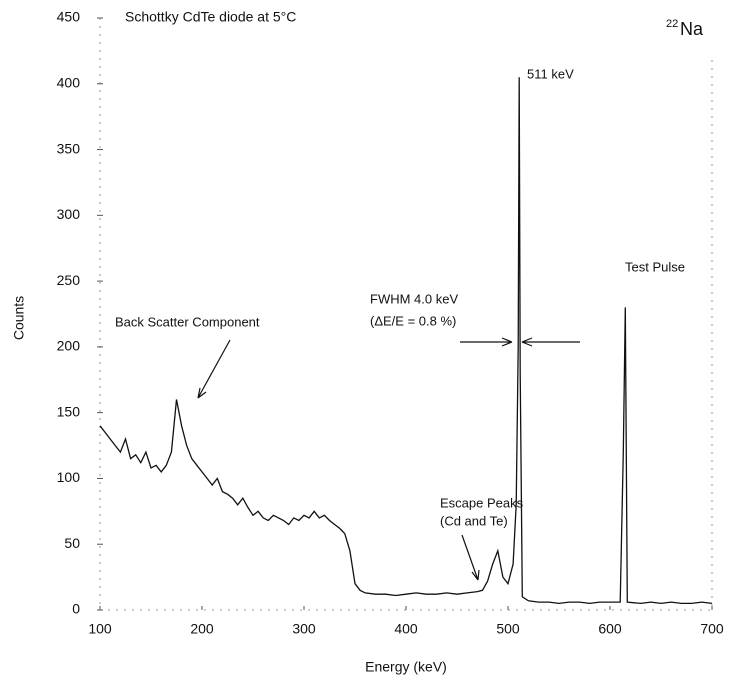  Describe the element at coordinates (692, 29) in the screenshot. I see `isotope-symbol: Na` at that location.